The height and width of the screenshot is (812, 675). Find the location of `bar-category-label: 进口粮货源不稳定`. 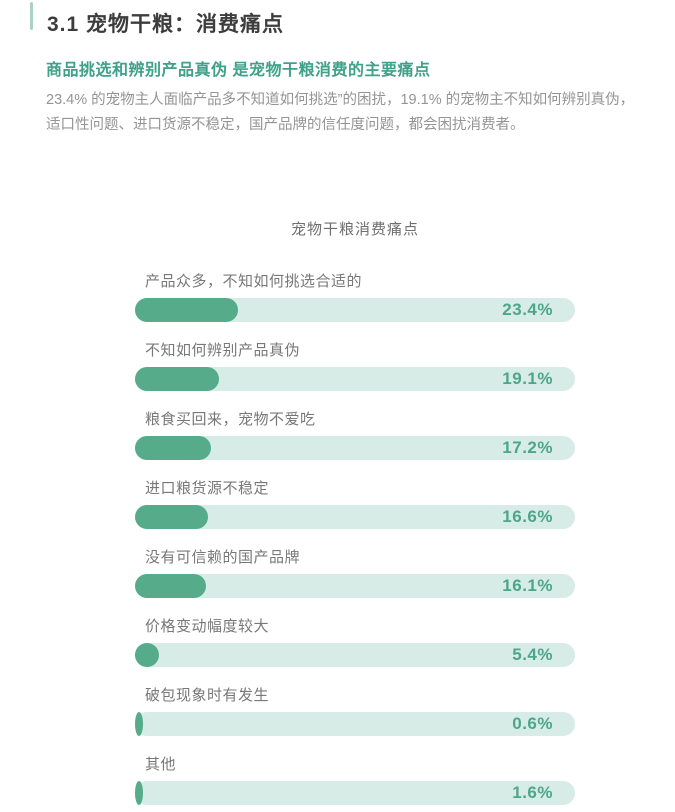

bar-category-label: 进口粮货源不稳定 is located at coordinates (207, 488).